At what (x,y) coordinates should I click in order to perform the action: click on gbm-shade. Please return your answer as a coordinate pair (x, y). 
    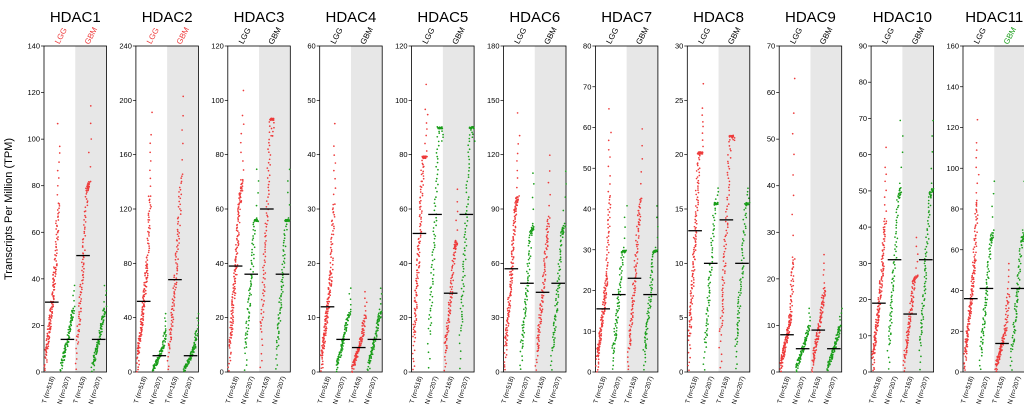
    Looking at the image, I should click on (458, 209).